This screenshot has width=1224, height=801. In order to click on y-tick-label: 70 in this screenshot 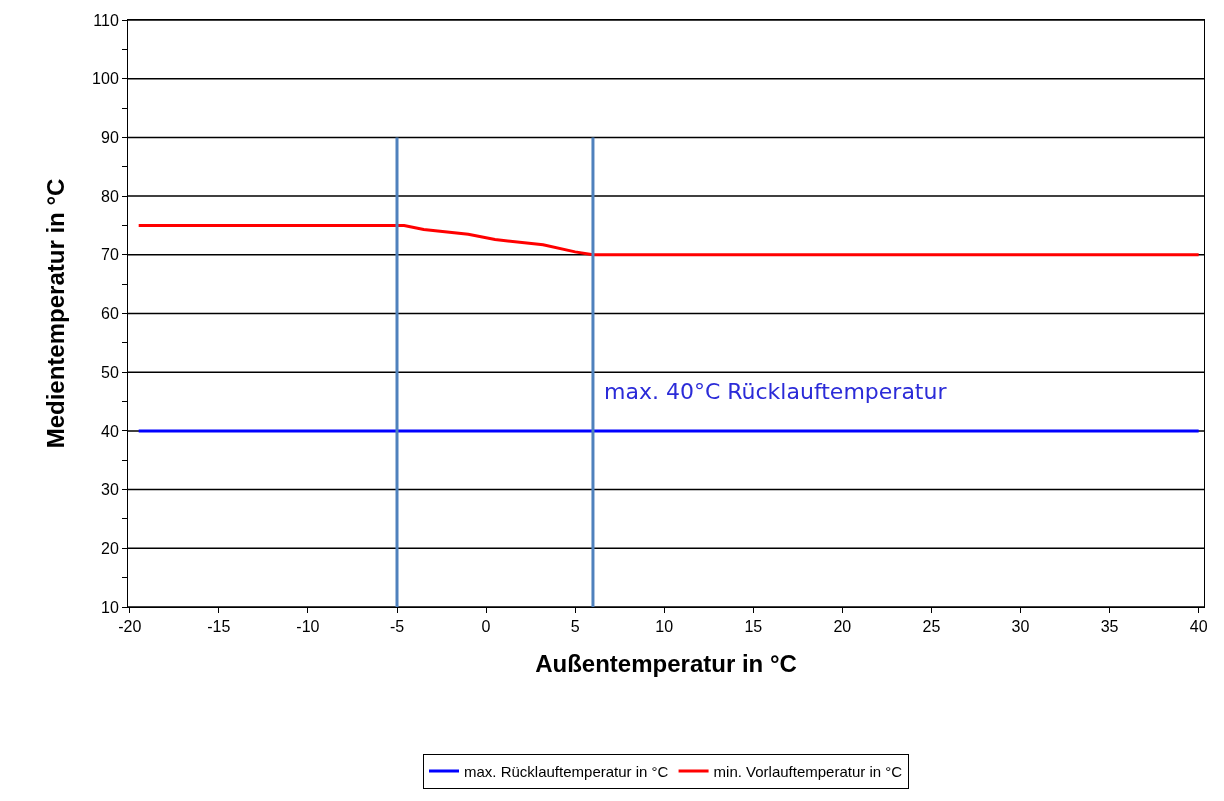, I will do `click(110, 255)`.